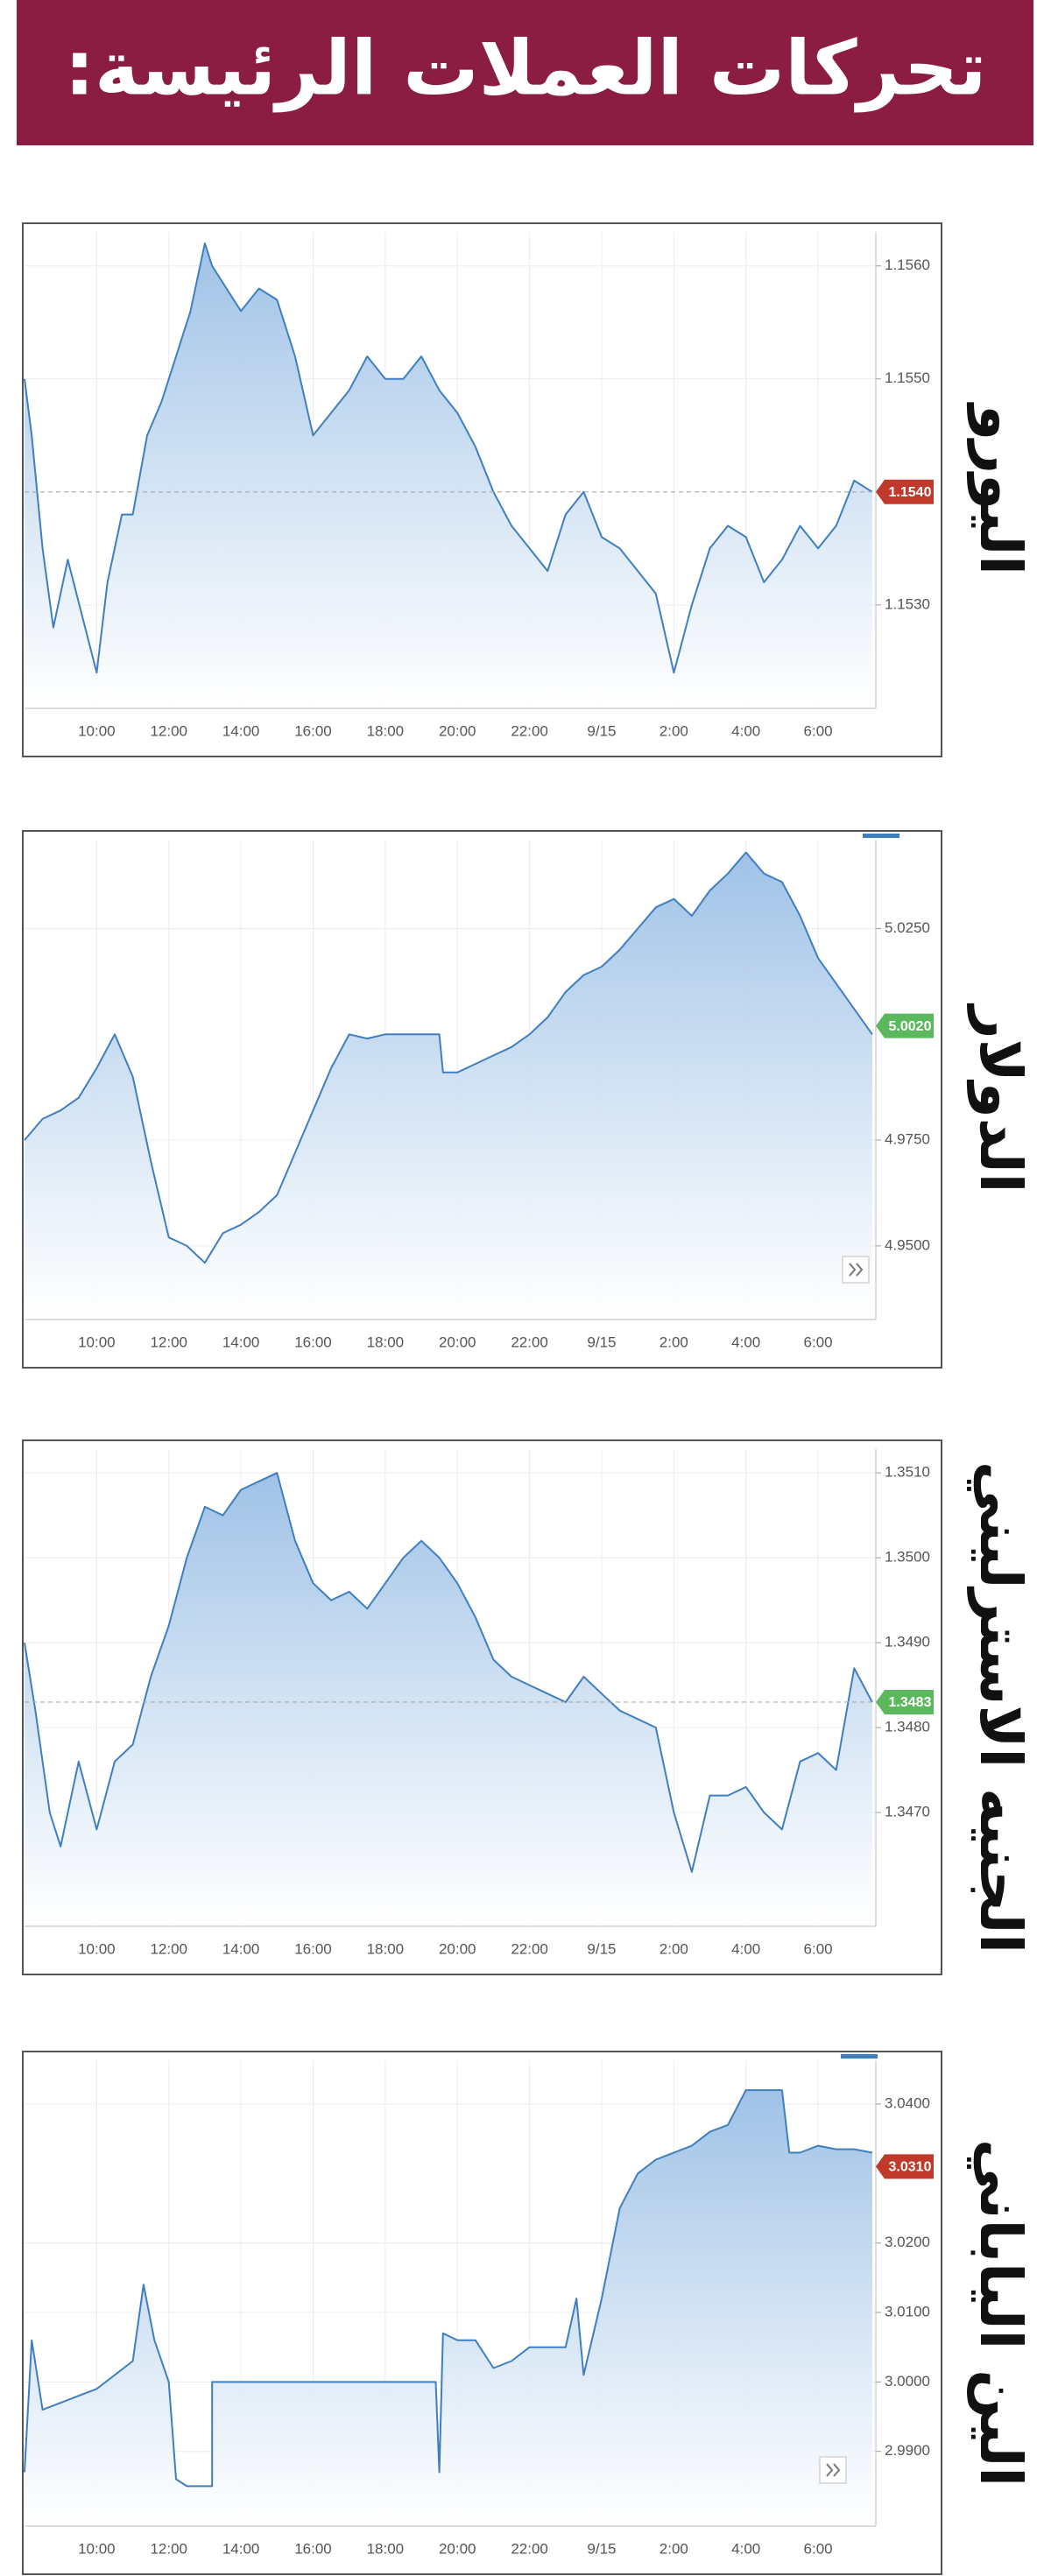  I want to click on last-value-label: 1.1540, so click(911, 492).